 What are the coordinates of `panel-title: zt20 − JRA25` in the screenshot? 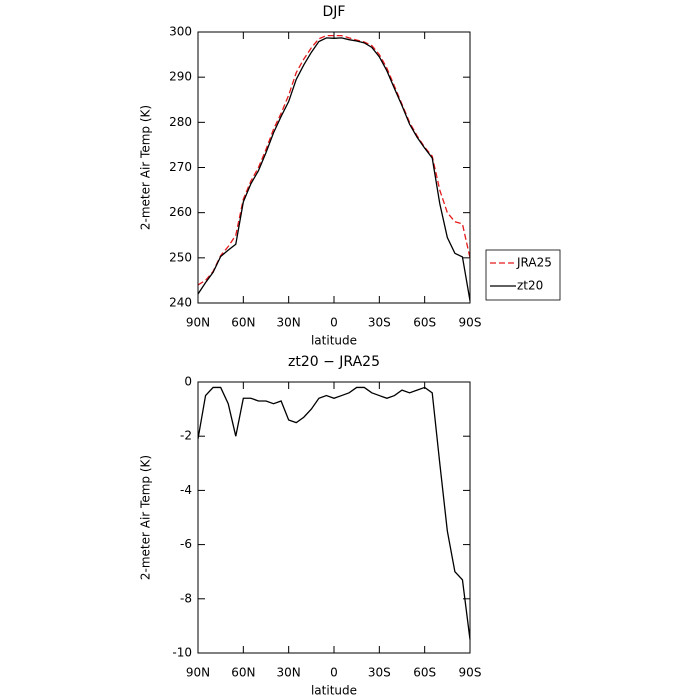 It's located at (334, 362).